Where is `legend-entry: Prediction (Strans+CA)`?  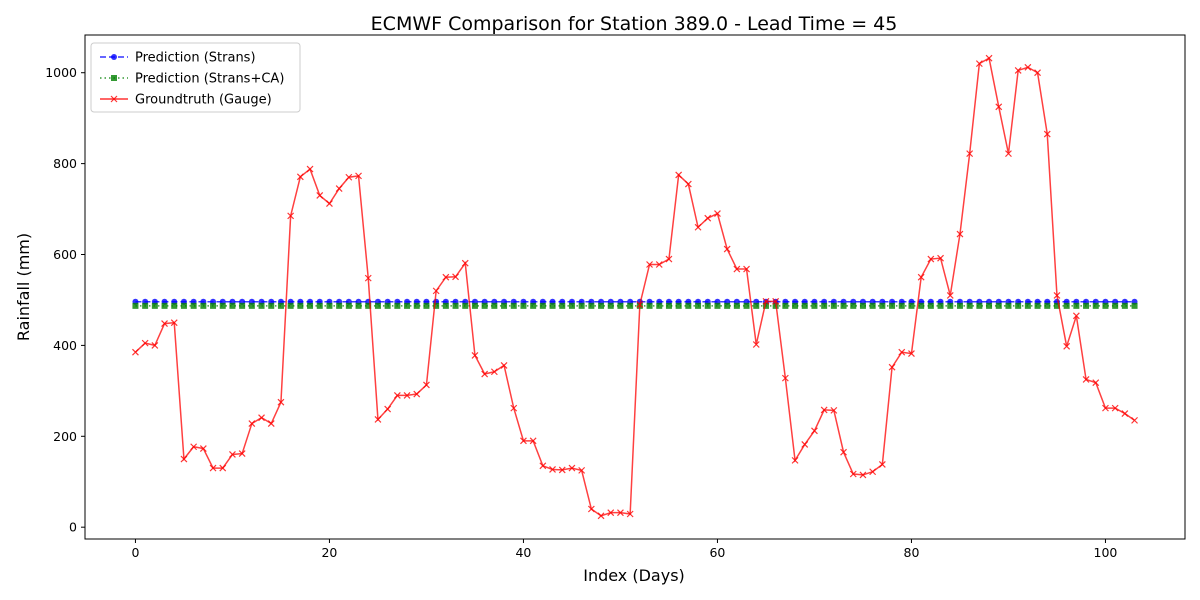
legend-entry: Prediction (Strans+CA) is located at coordinates (192, 79).